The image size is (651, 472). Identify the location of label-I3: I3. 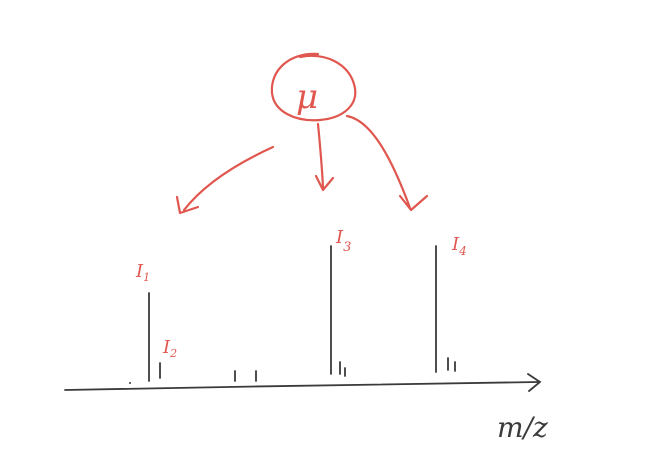
(343, 241).